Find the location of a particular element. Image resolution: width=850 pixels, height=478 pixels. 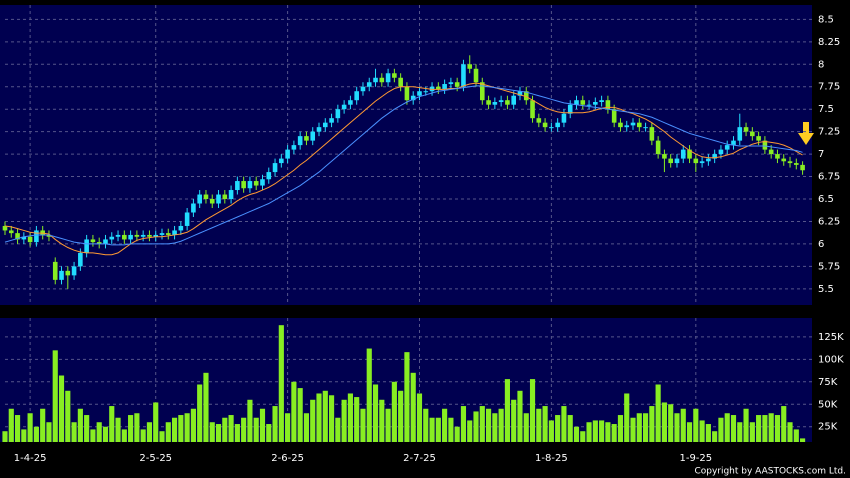

signal-arrow is located at coordinates (806, 133).